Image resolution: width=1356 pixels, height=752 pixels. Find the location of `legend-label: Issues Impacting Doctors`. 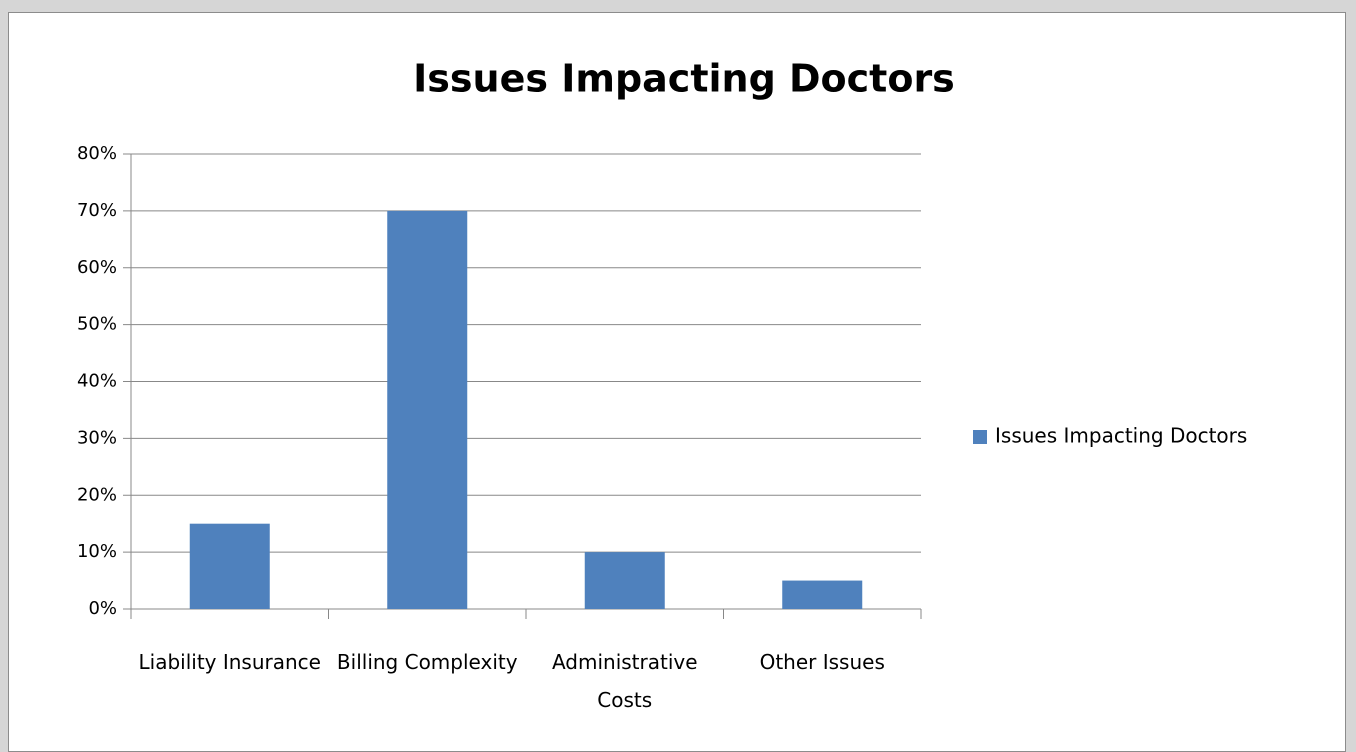

legend-label: Issues Impacting Doctors is located at coordinates (1121, 436).